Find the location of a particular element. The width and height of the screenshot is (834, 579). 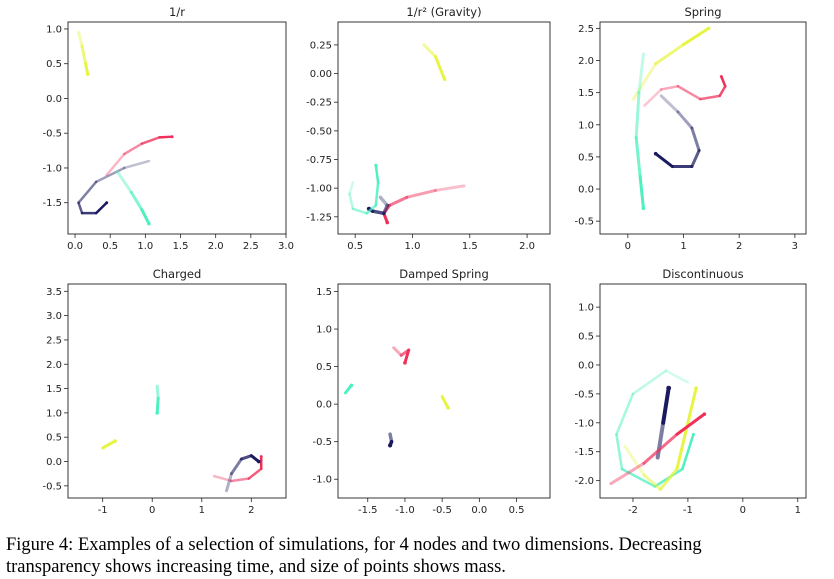

x-tick-label: -0.5 is located at coordinates (442, 510).